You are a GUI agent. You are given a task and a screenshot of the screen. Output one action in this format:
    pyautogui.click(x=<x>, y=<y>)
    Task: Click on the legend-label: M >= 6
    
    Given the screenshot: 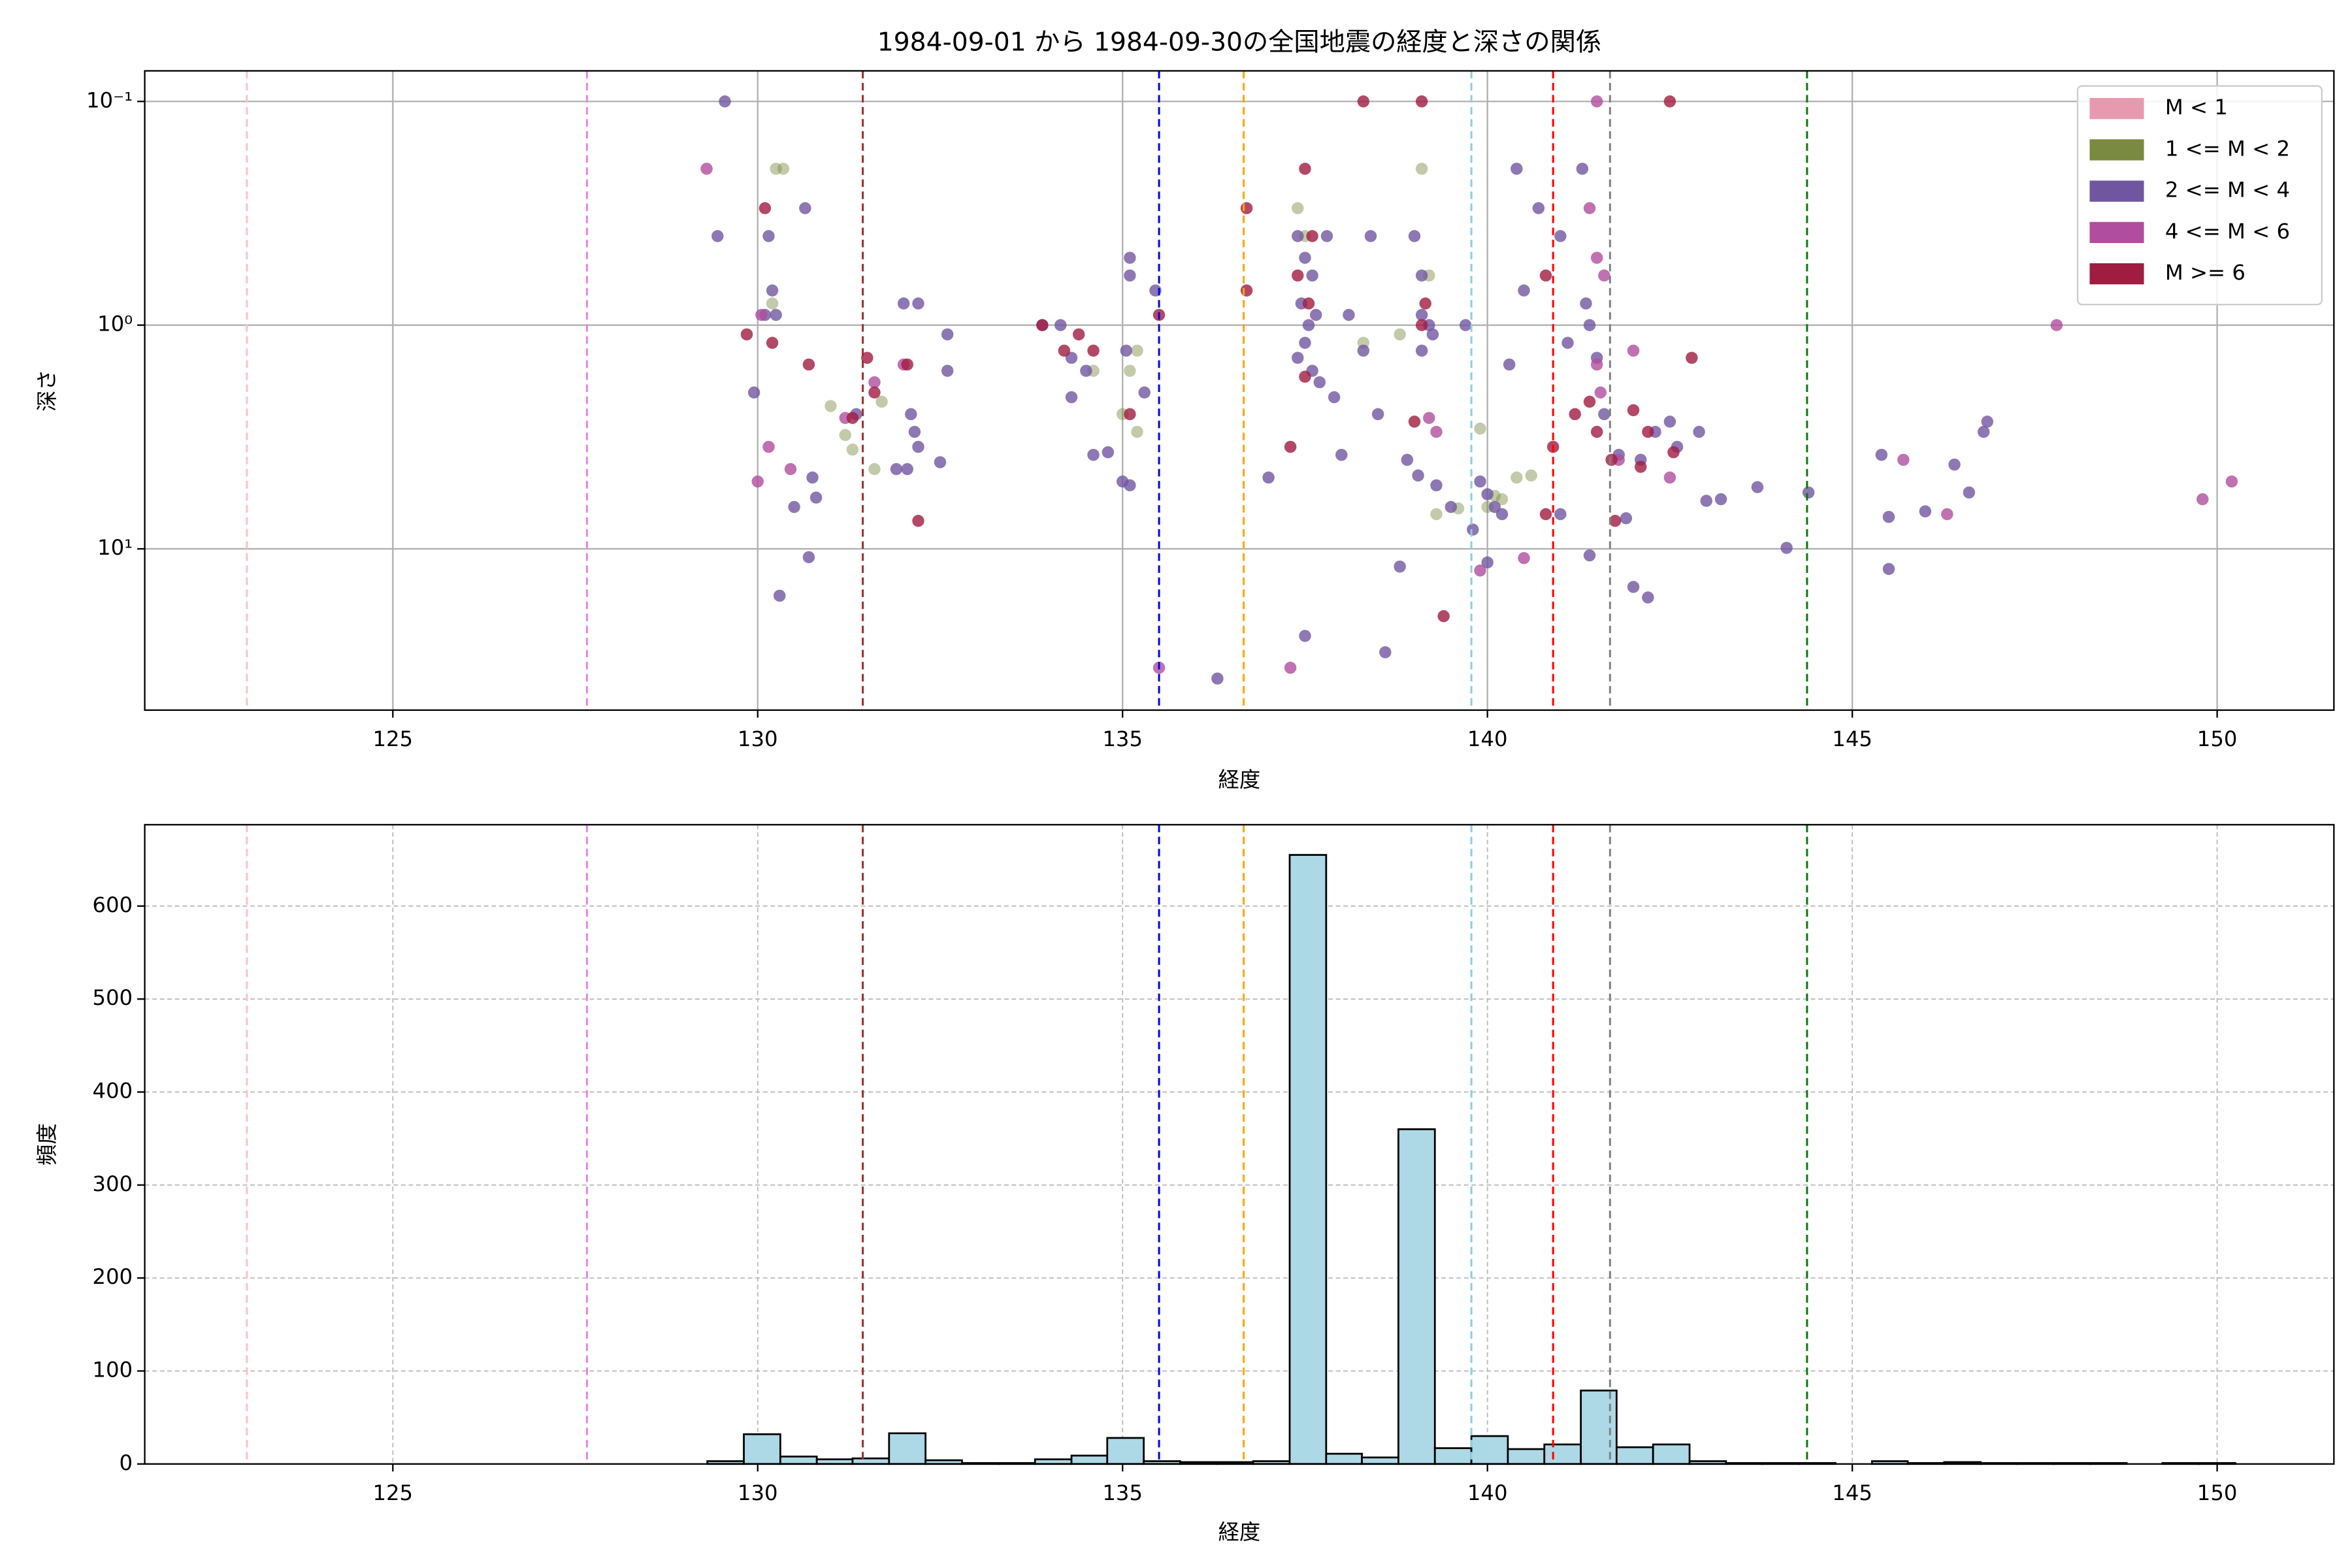 What is the action you would take?
    pyautogui.click(x=2205, y=272)
    